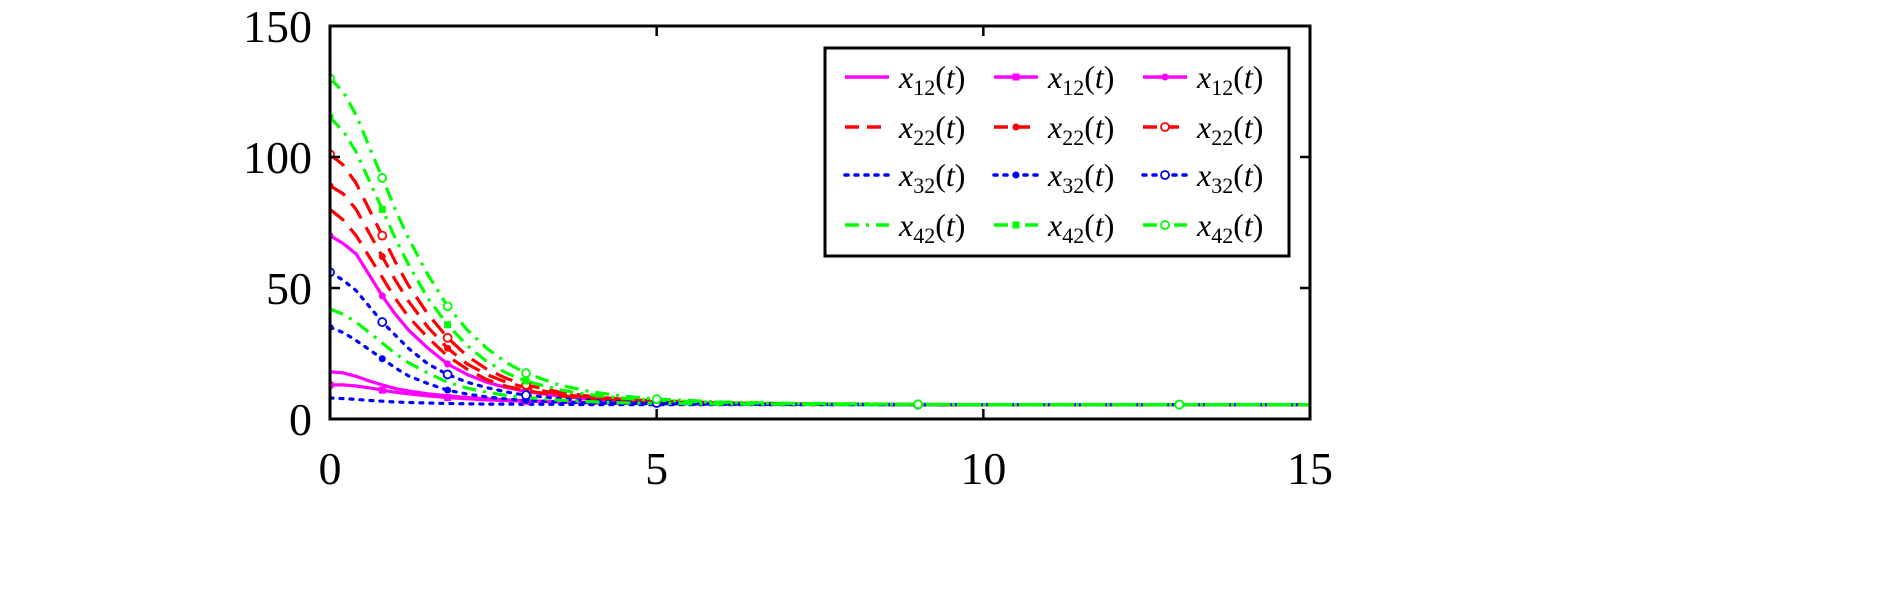 The height and width of the screenshot is (596, 1890). Describe the element at coordinates (300, 419) in the screenshot. I see `y-tick-label: 0` at that location.